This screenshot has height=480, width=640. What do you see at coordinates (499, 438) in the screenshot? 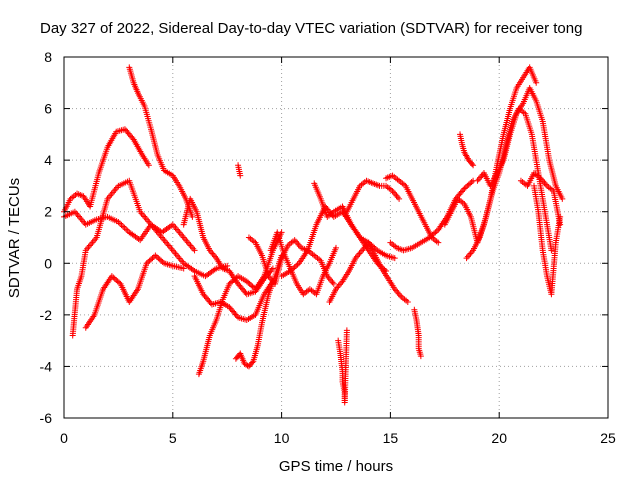
I see `x-tick-label: 20` at bounding box center [499, 438].